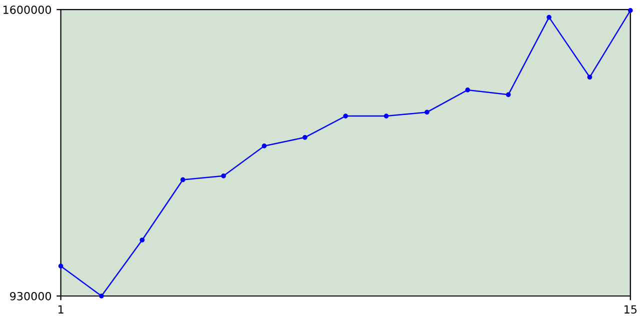 Image resolution: width=640 pixels, height=320 pixels. Describe the element at coordinates (61, 309) in the screenshot. I see `x-tick-label: 1` at that location.